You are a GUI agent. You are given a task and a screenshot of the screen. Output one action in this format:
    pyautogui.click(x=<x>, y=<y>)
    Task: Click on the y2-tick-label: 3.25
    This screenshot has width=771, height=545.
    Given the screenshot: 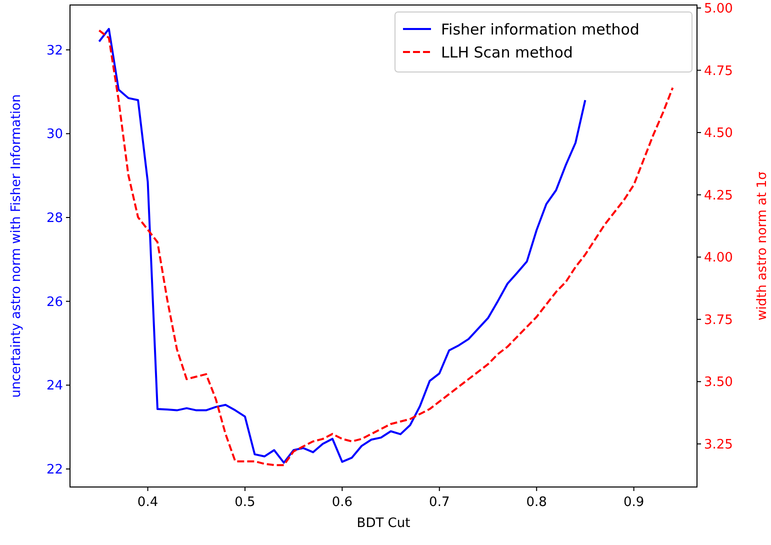 What is the action you would take?
    pyautogui.click(x=718, y=444)
    